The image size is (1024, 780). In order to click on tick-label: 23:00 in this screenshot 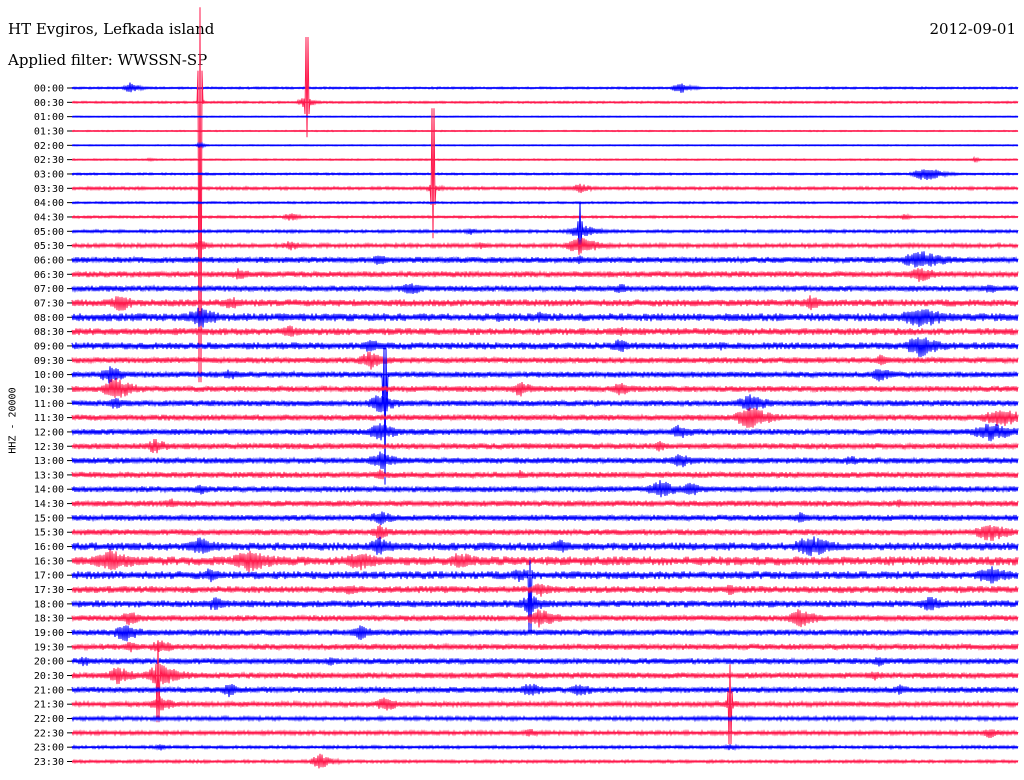, I will do `click(49, 748)`.